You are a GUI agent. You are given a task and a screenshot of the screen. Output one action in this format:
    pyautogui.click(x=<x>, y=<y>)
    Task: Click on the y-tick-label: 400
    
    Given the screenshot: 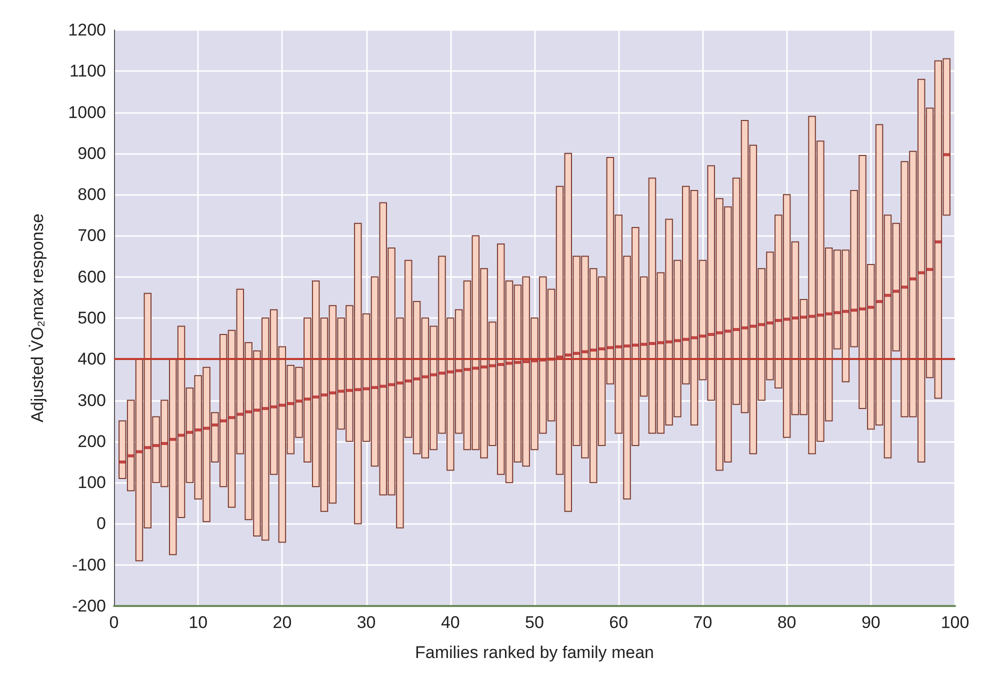 What is the action you would take?
    pyautogui.click(x=92, y=359)
    